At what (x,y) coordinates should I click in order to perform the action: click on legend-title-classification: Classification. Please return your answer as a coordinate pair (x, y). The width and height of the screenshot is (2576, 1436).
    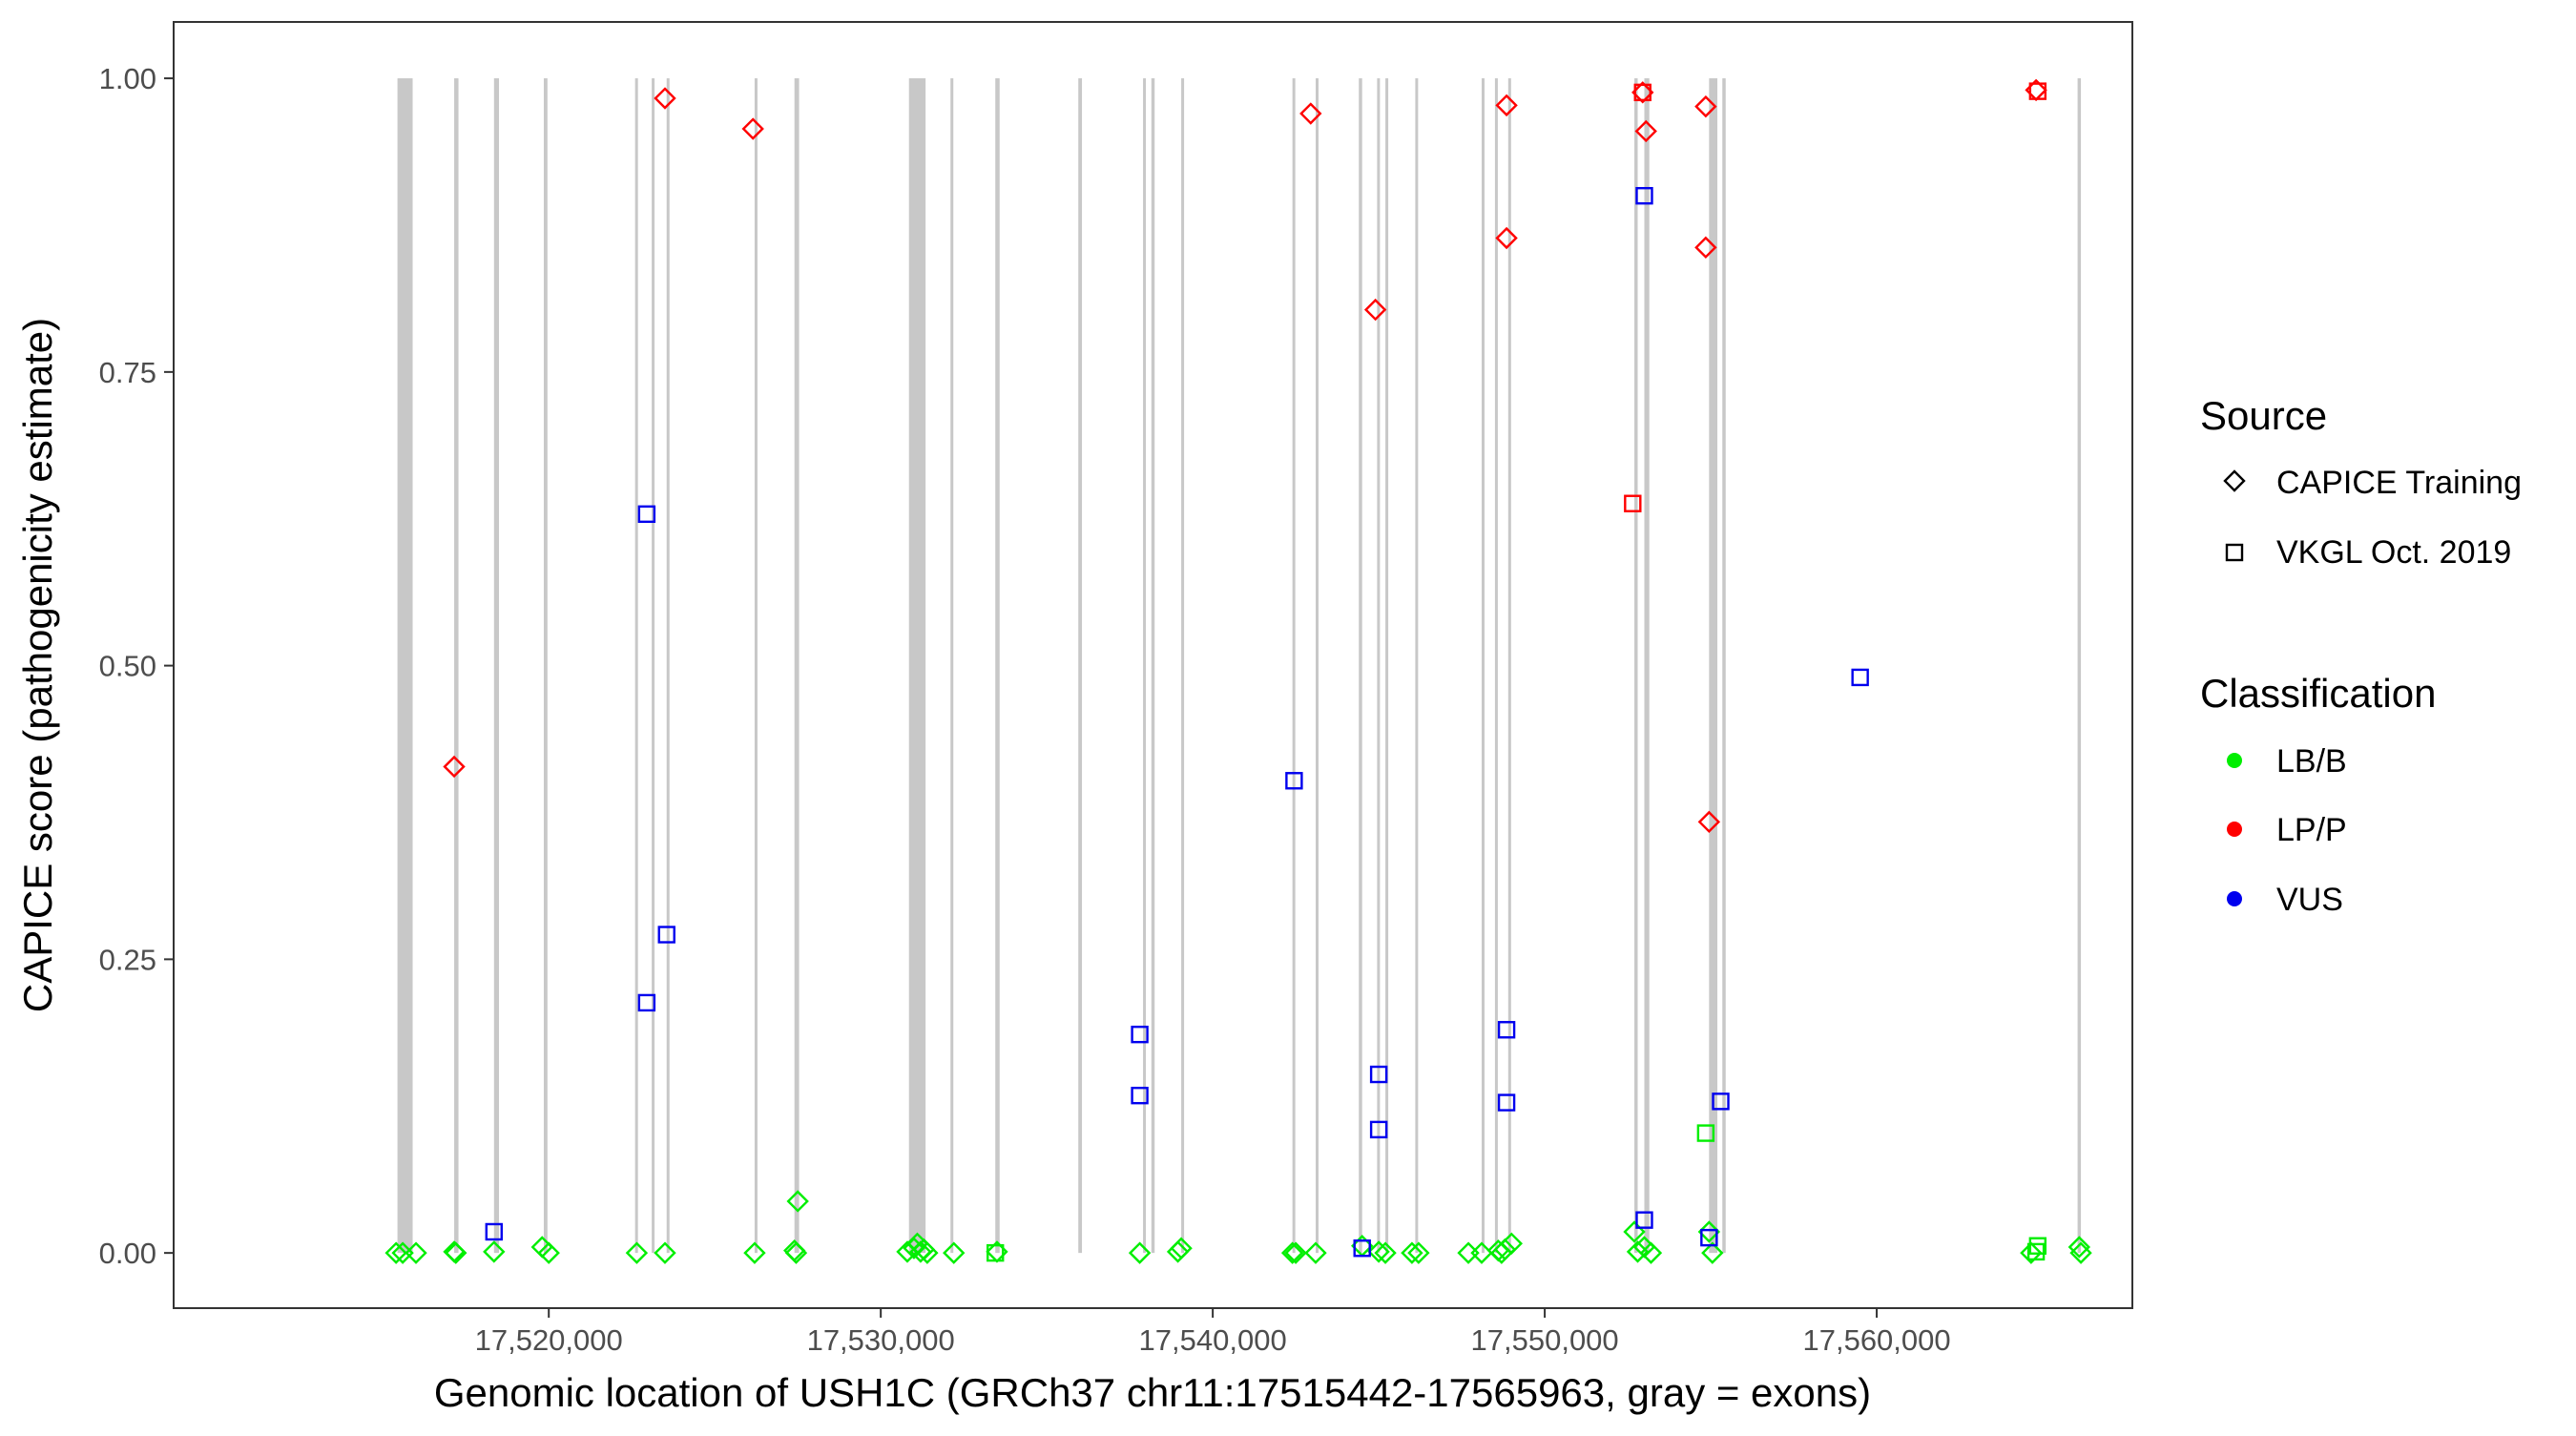
    Looking at the image, I should click on (2318, 693).